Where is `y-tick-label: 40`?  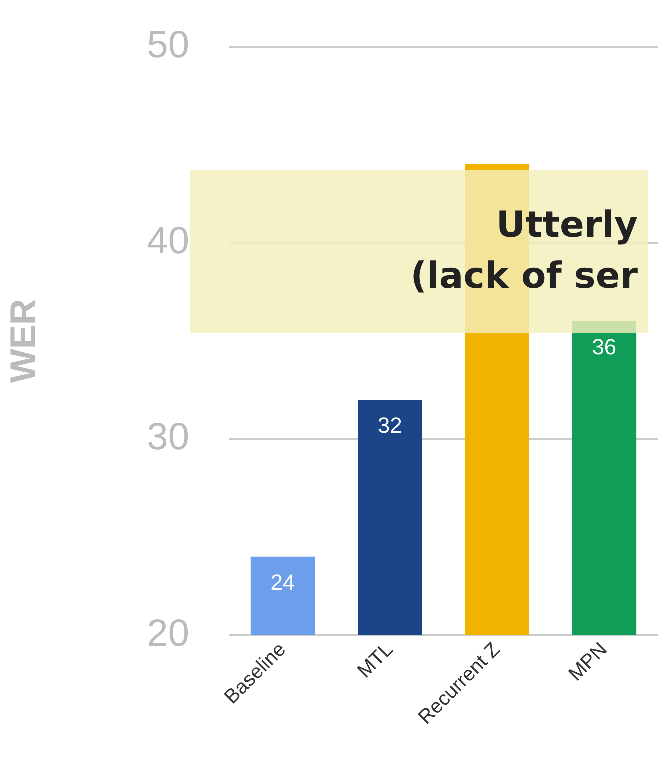 y-tick-label: 40 is located at coordinates (168, 241).